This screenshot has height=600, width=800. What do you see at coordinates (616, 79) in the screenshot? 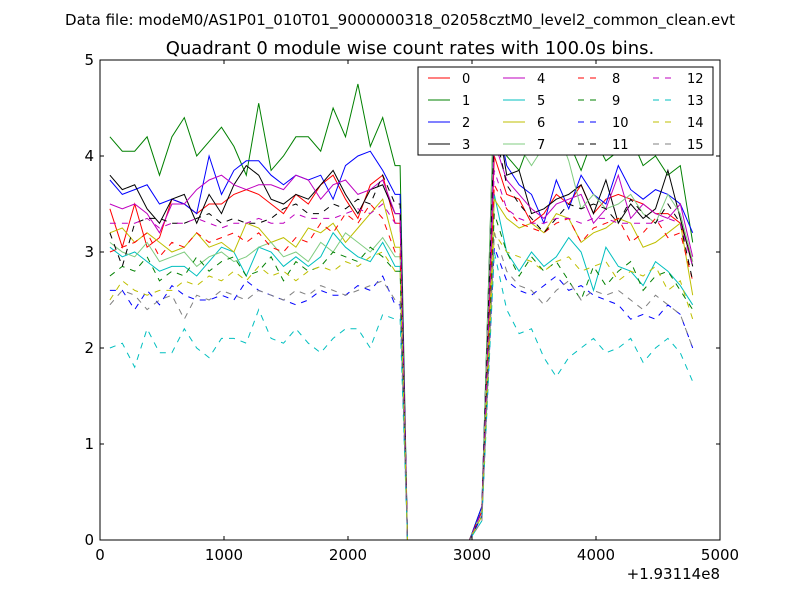
I see `legend-label-8: 8` at bounding box center [616, 79].